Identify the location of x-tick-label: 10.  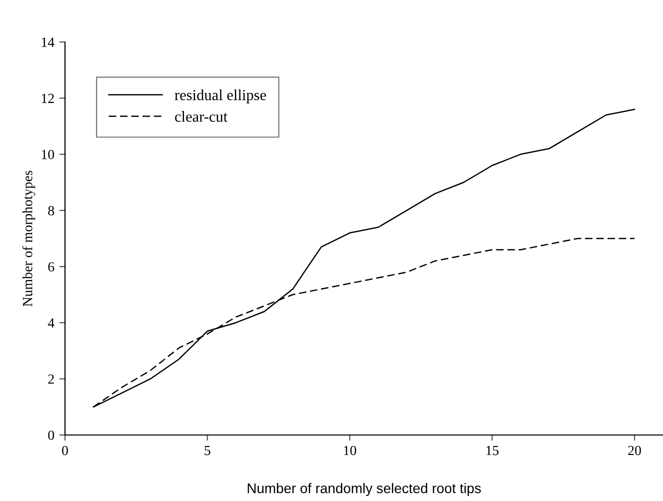
(350, 451).